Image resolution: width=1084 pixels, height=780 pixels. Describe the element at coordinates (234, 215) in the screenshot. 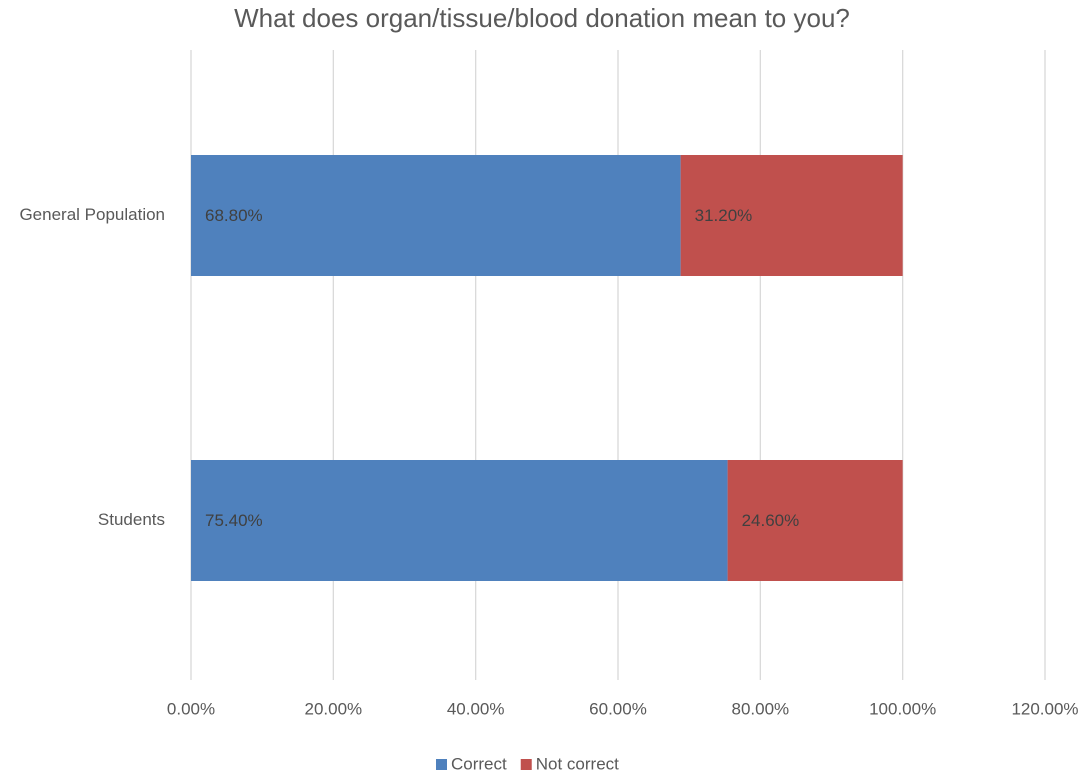

I see `value-label: 68.80%` at that location.